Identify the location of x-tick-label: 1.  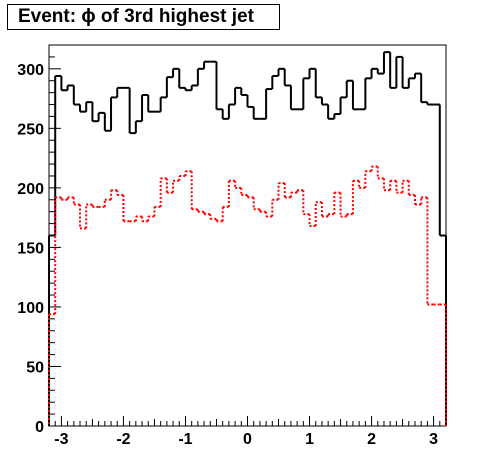
(309, 439).